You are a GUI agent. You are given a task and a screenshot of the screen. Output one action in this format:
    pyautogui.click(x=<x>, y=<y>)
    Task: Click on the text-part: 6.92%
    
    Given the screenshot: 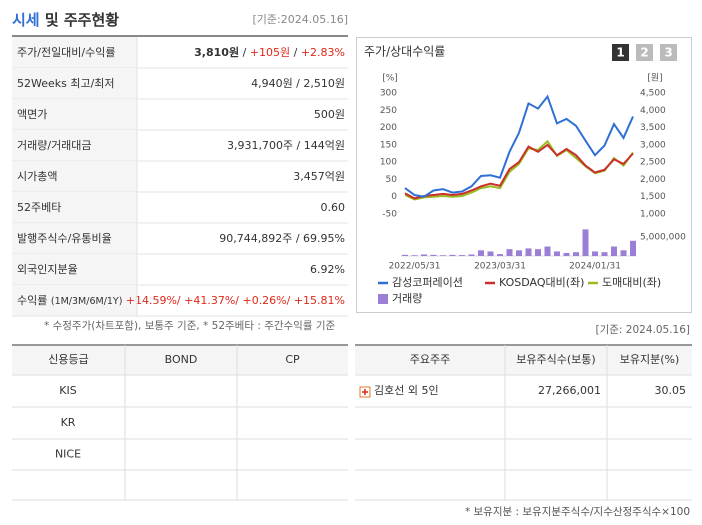 What is the action you would take?
    pyautogui.click(x=327, y=269)
    